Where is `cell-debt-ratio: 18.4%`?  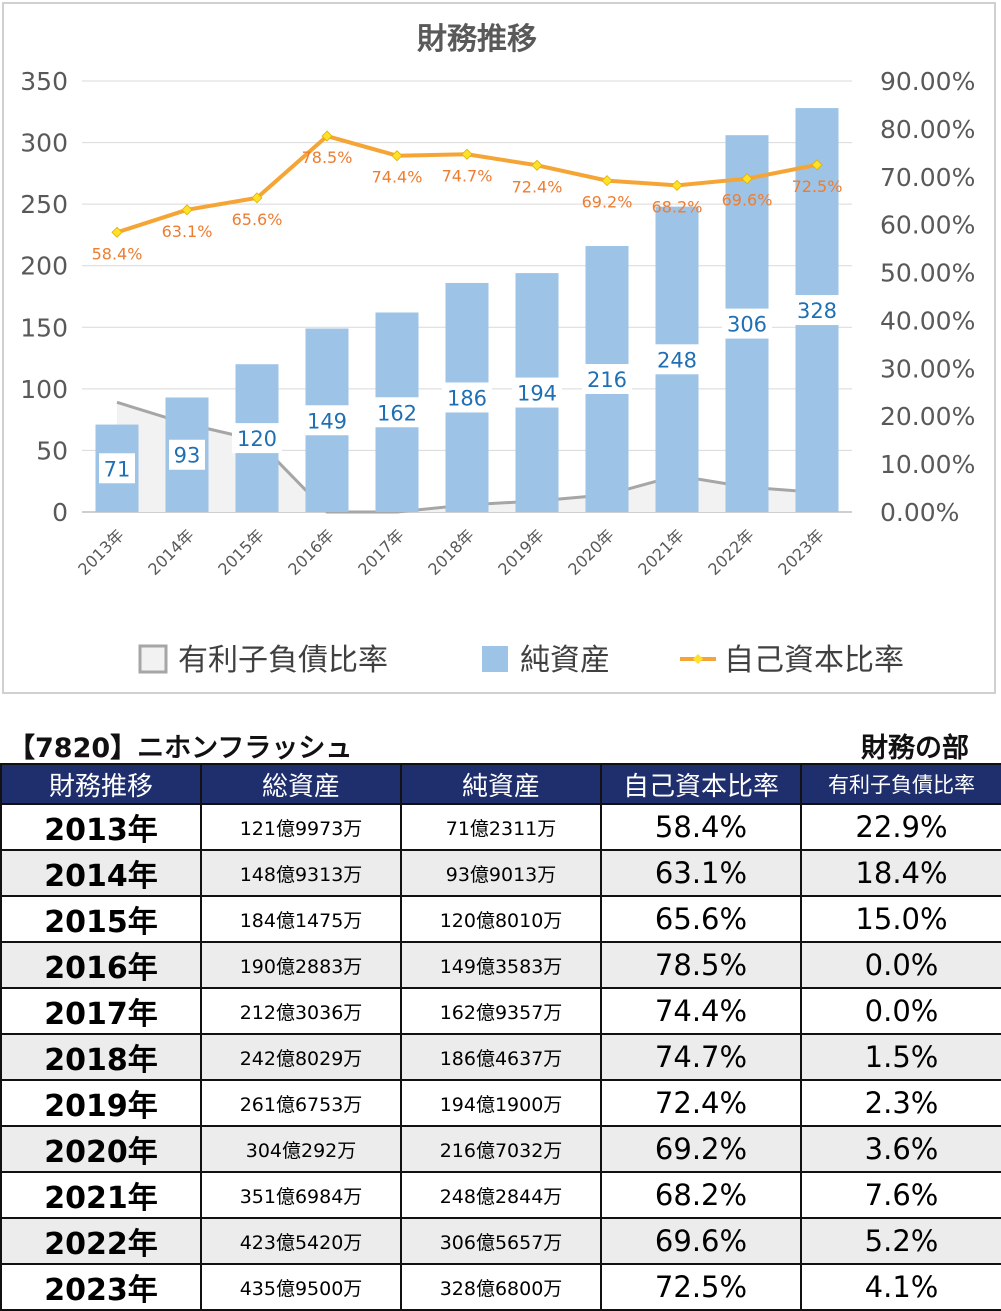 cell-debt-ratio: 18.4% is located at coordinates (900, 873).